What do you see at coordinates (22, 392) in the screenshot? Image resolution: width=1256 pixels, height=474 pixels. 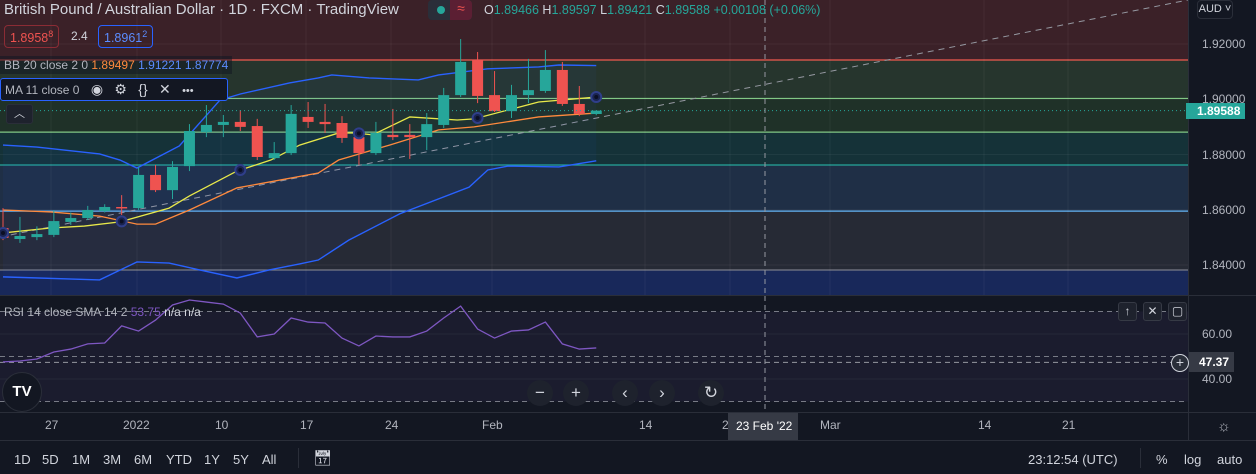 I see `tradingview-logo: TV` at bounding box center [22, 392].